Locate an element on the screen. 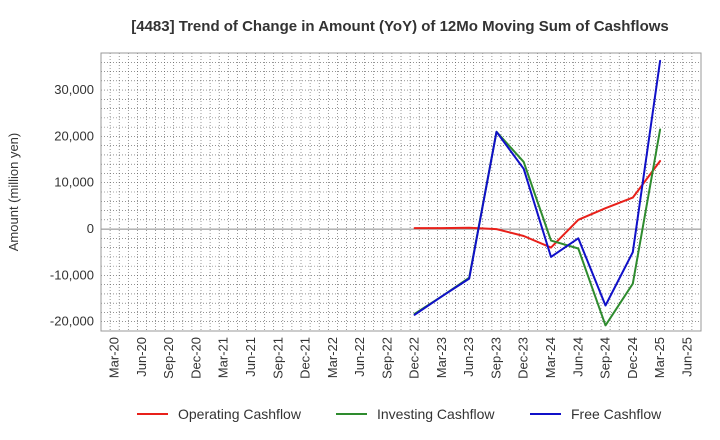 The width and height of the screenshot is (720, 440). x-tick-label: Jun-20 is located at coordinates (141, 357).